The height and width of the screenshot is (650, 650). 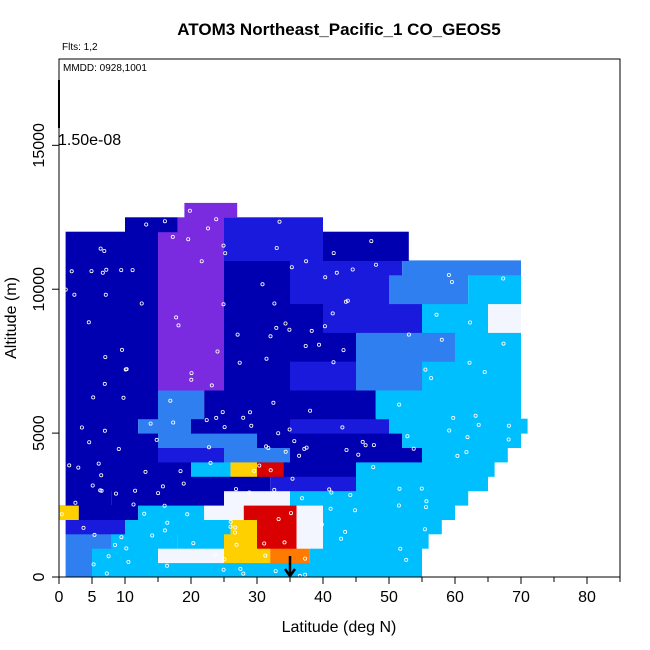 What do you see at coordinates (105, 68) in the screenshot?
I see `dates-label: MMDD: 0928,1001` at bounding box center [105, 68].